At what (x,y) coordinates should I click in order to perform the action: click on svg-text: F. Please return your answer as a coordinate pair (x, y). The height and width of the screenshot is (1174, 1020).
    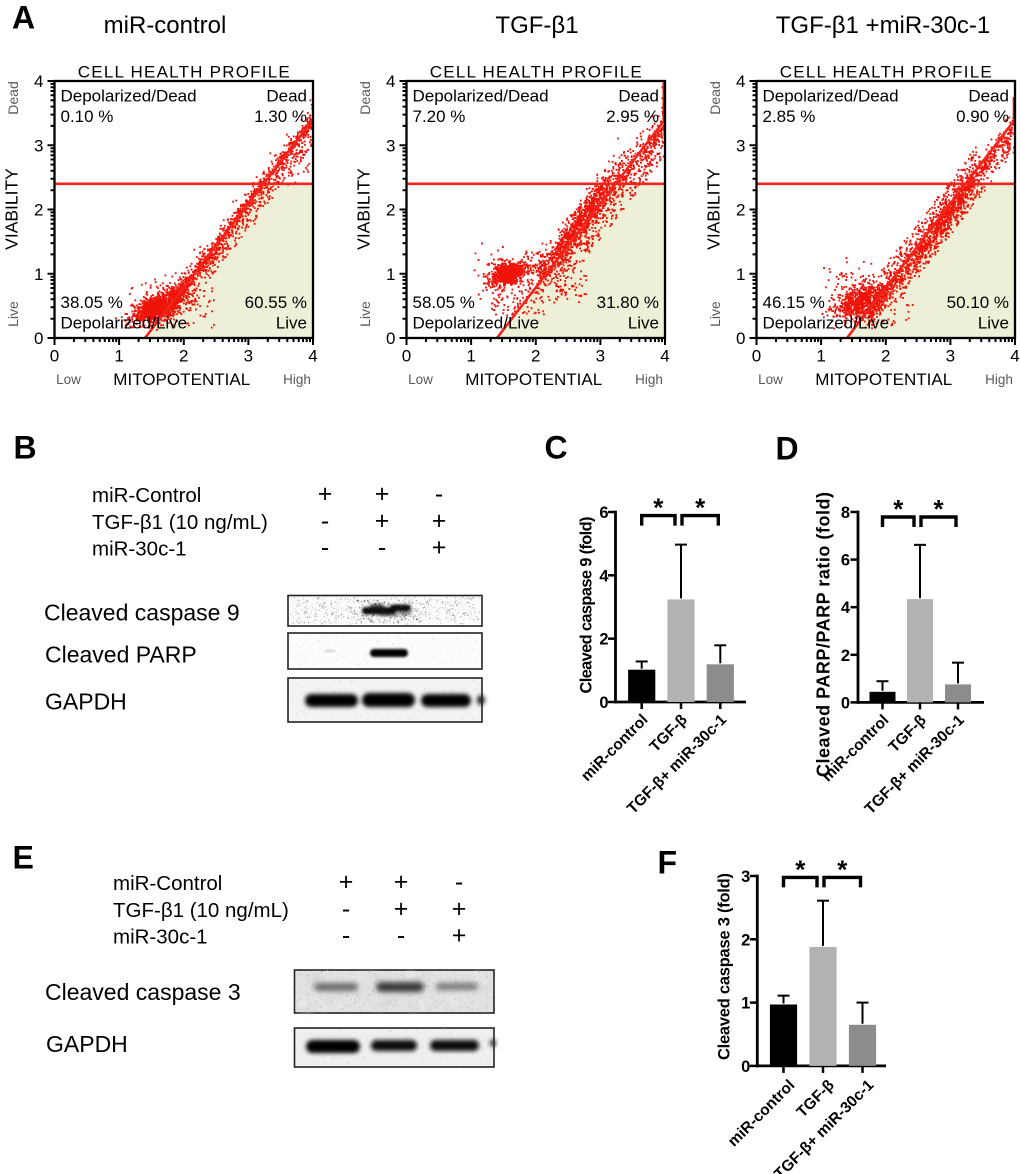
    Looking at the image, I should click on (668, 862).